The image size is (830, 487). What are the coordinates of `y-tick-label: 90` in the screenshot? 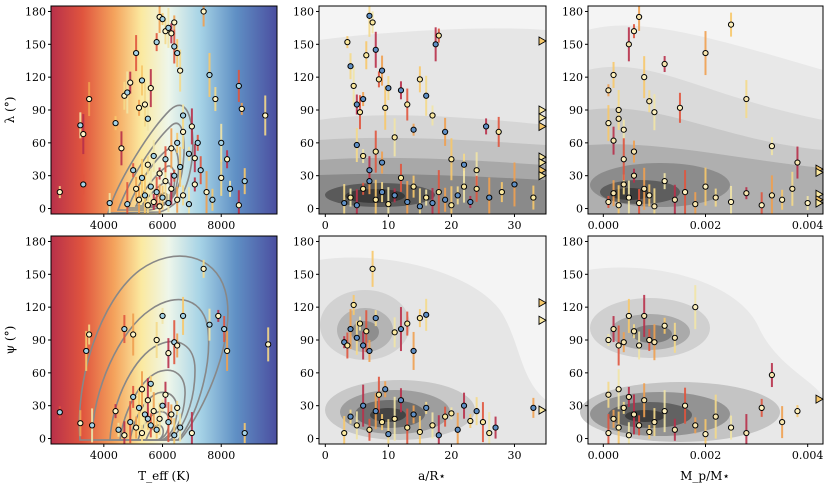 It's located at (307, 110).